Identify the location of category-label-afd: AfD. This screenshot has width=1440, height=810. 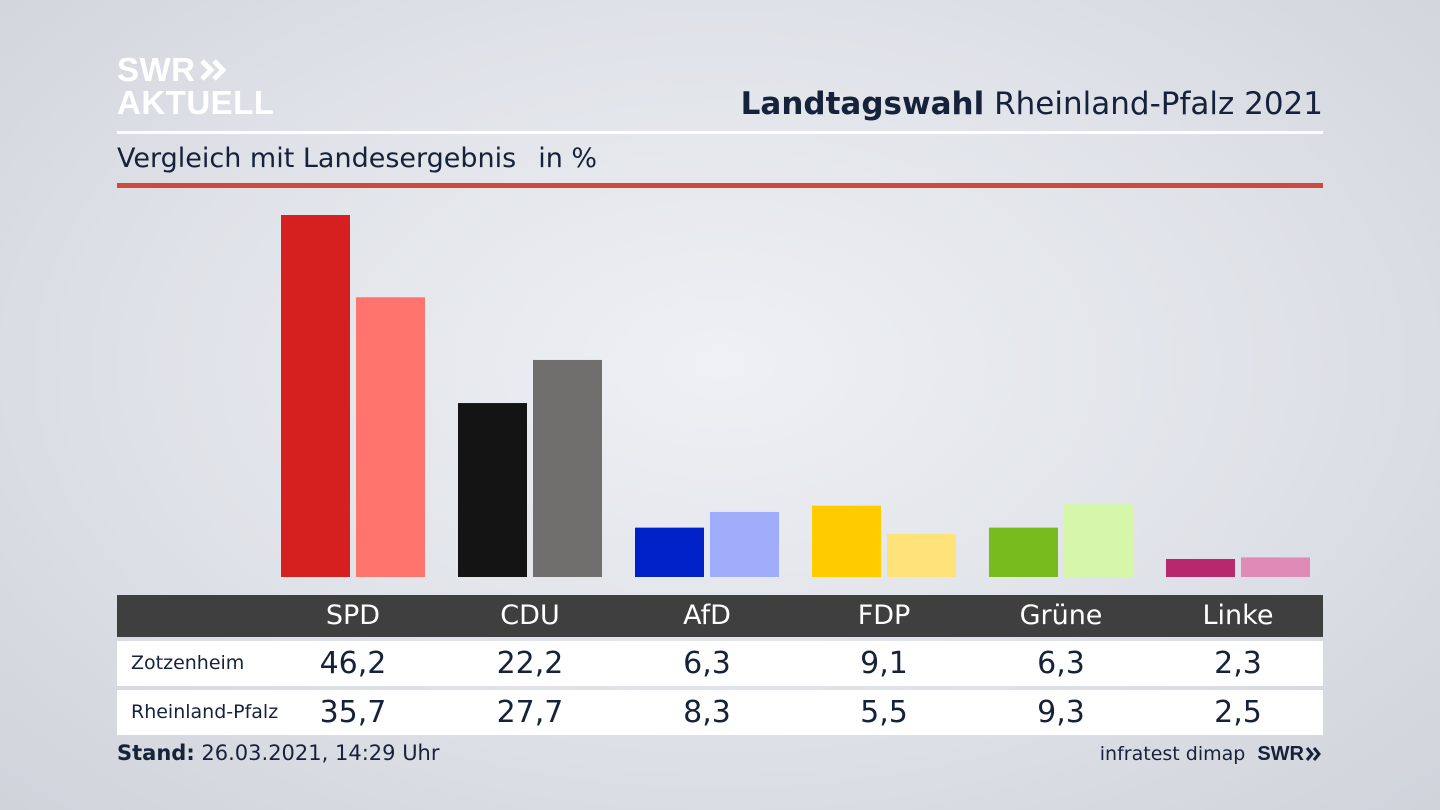
(707, 615).